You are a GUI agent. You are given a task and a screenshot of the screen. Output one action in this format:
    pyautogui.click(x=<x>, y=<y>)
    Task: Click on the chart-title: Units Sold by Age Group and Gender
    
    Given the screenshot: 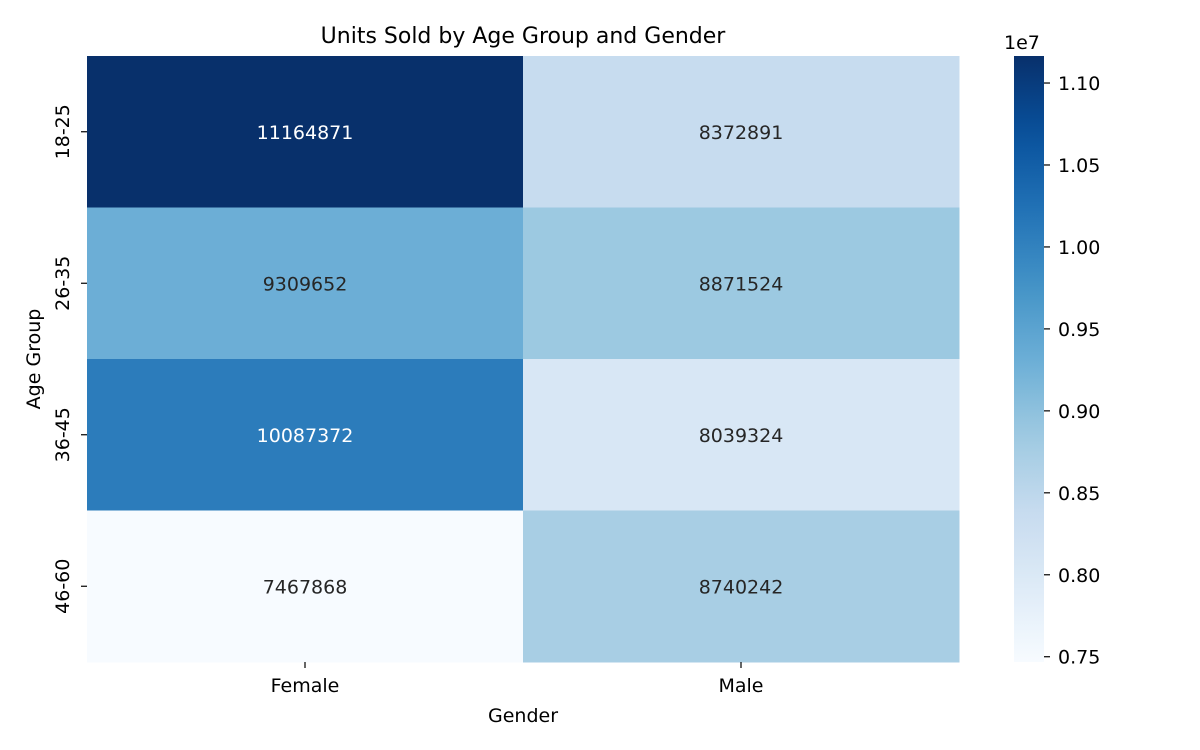 What is the action you would take?
    pyautogui.click(x=524, y=36)
    